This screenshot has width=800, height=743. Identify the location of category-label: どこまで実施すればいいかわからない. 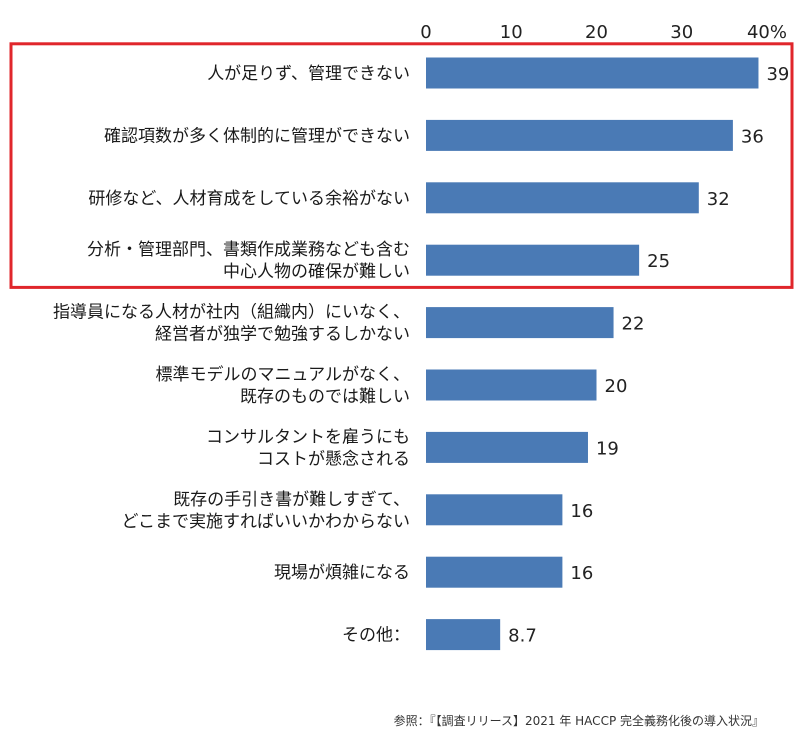
(266, 522).